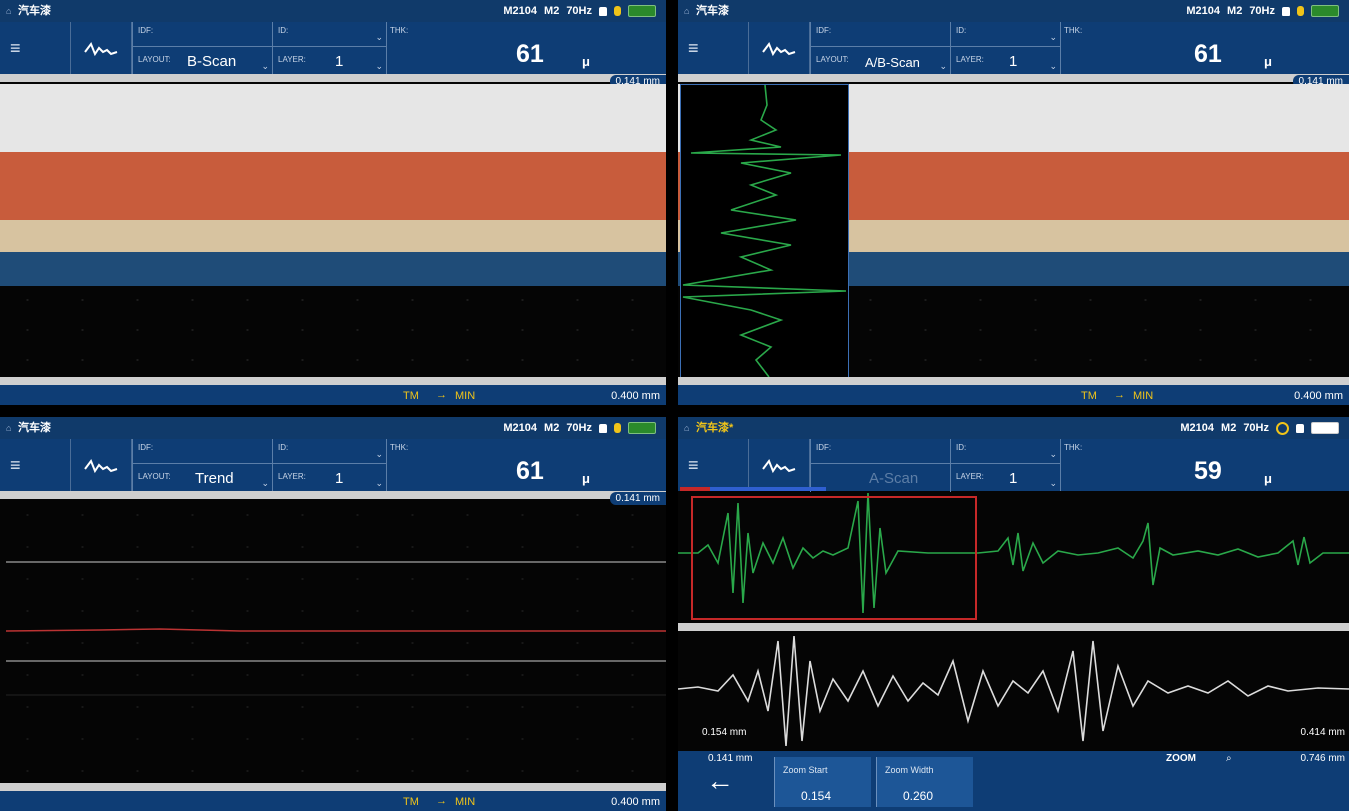 The image size is (1349, 811). I want to click on zoom-start-label: Zoom Start, so click(805, 770).